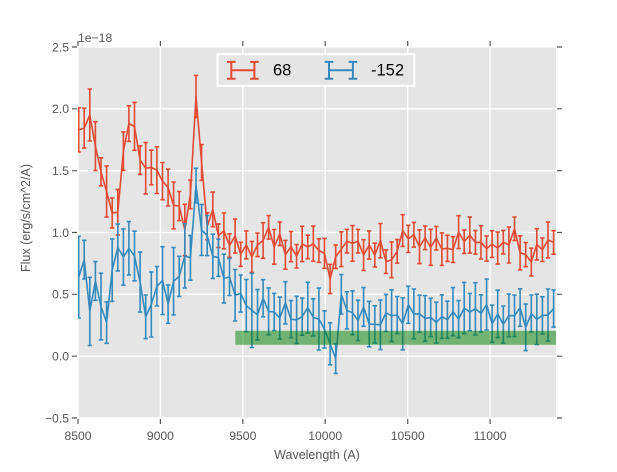 The width and height of the screenshot is (617, 472). Describe the element at coordinates (490, 436) in the screenshot. I see `svg-text: 11000` at that location.